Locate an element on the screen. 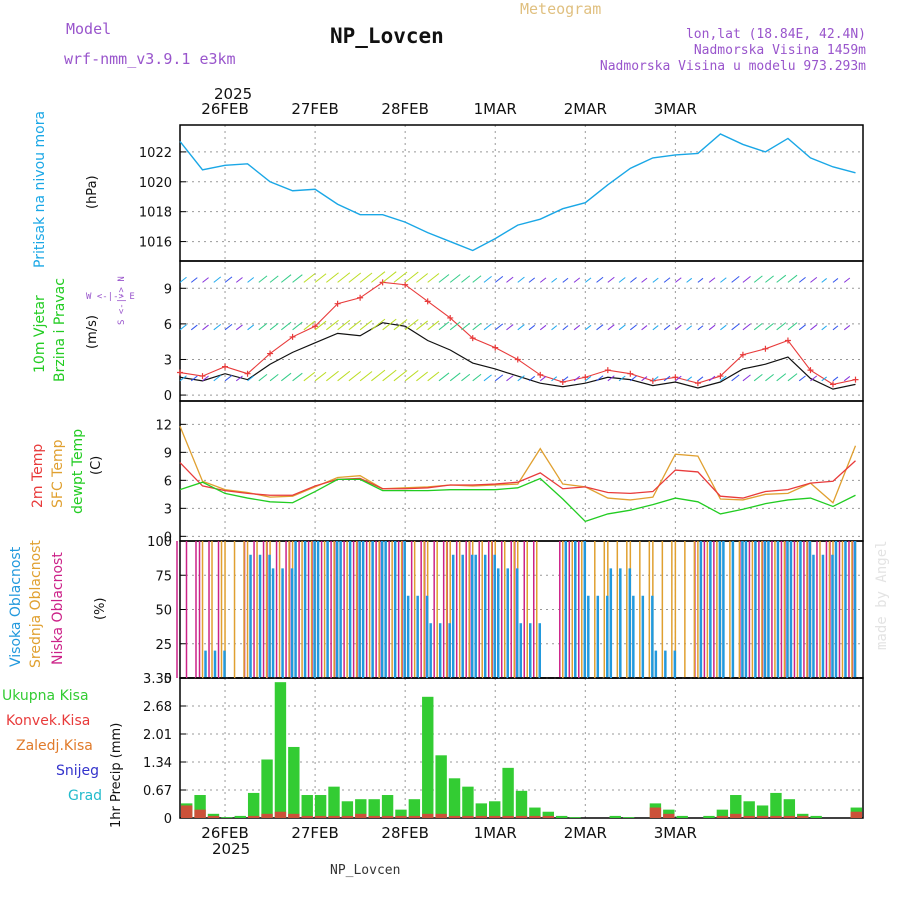 This screenshot has height=900, width=900. dewpt-temp-line is located at coordinates (517, 500).